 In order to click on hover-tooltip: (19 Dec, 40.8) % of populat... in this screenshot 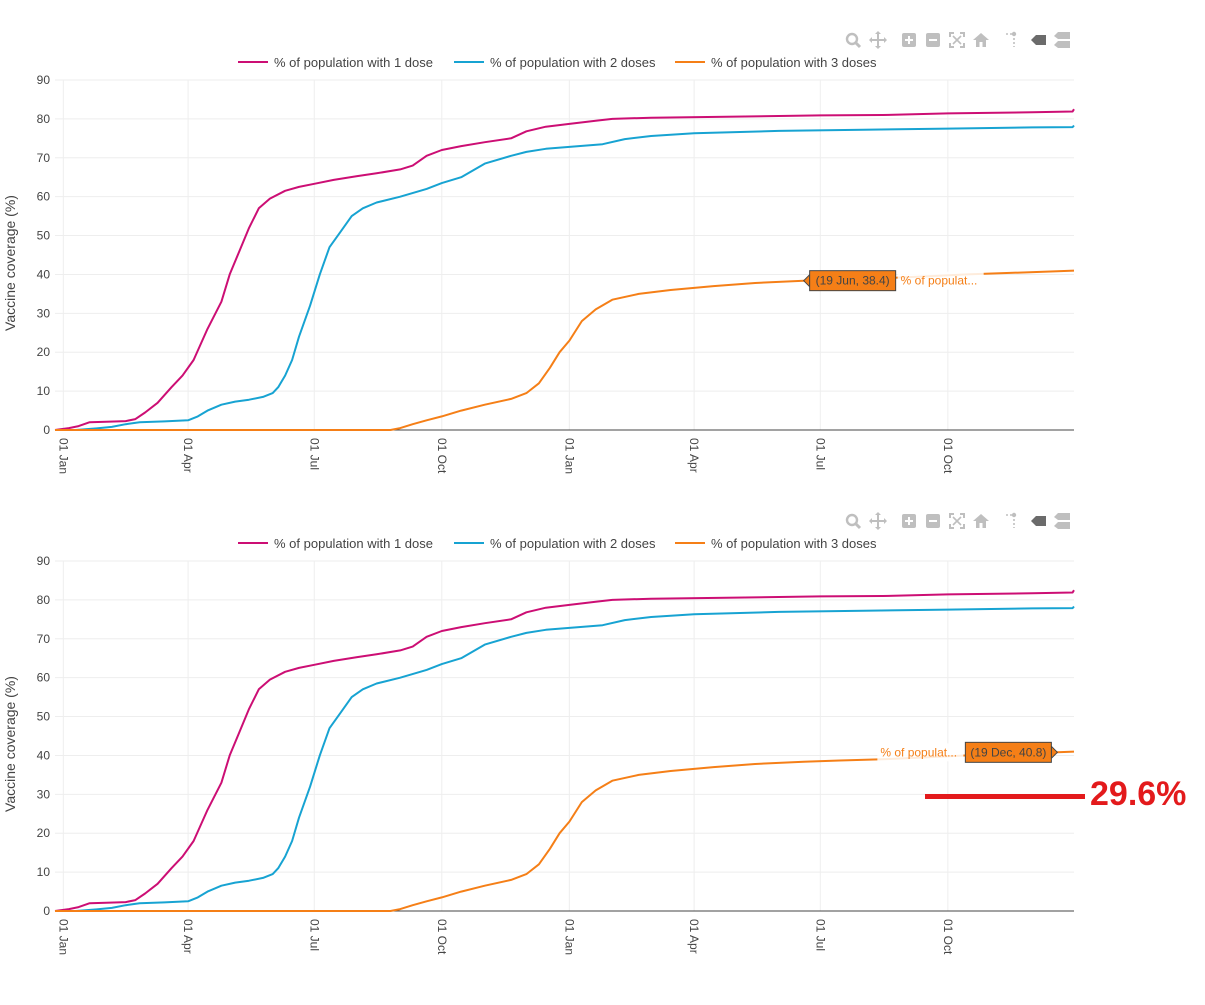, I will do `click(968, 752)`.